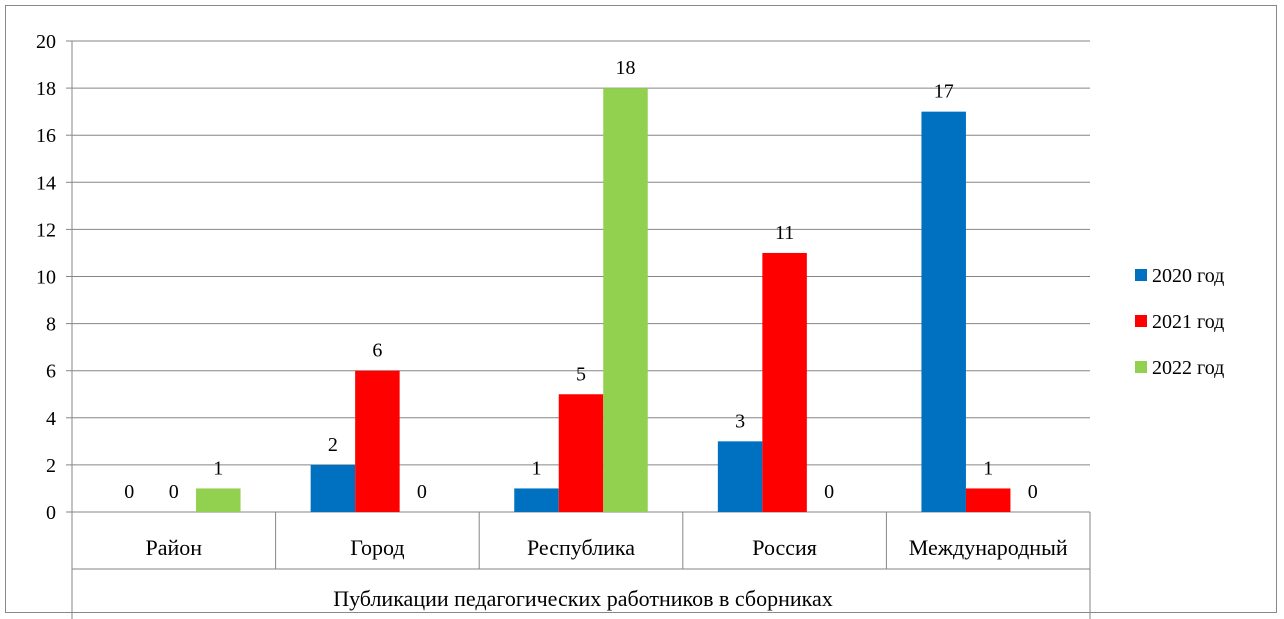 The image size is (1284, 619). Describe the element at coordinates (46, 183) in the screenshot. I see `y-tick-label: 14` at that location.